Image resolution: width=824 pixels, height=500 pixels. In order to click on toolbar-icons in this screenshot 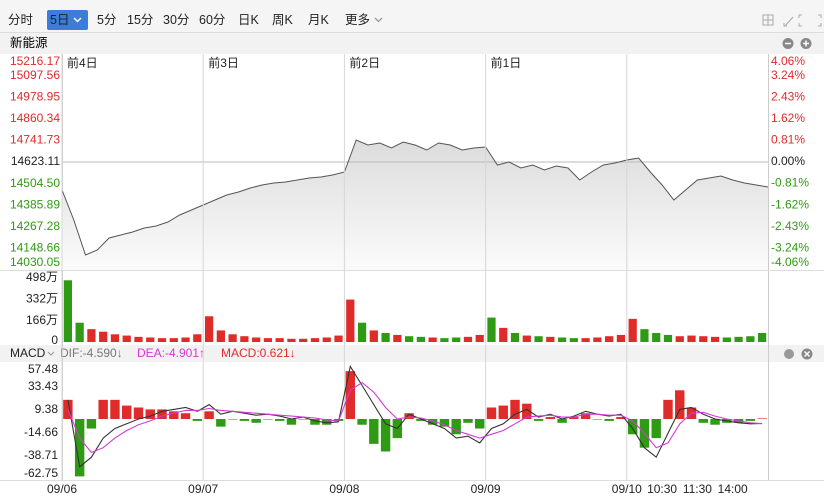, I will do `click(792, 20)`.